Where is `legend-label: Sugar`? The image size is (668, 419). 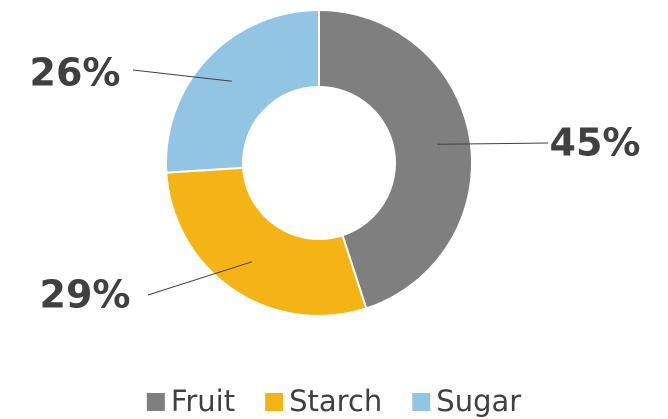
legend-label: Sugar is located at coordinates (478, 401).